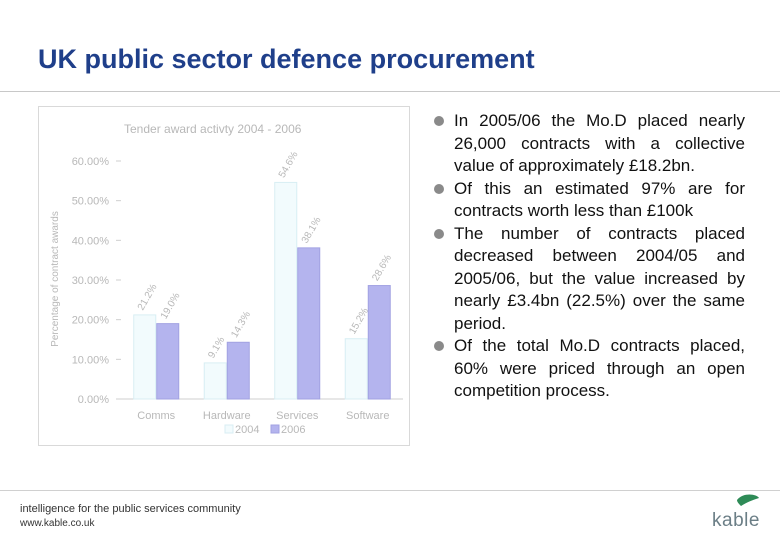  Describe the element at coordinates (359, 321) in the screenshot. I see `data-label: 15.2%` at that location.